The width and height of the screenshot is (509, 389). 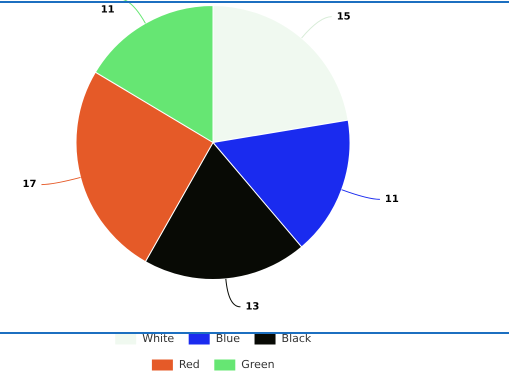 I want to click on data-label: 15, so click(x=343, y=16).